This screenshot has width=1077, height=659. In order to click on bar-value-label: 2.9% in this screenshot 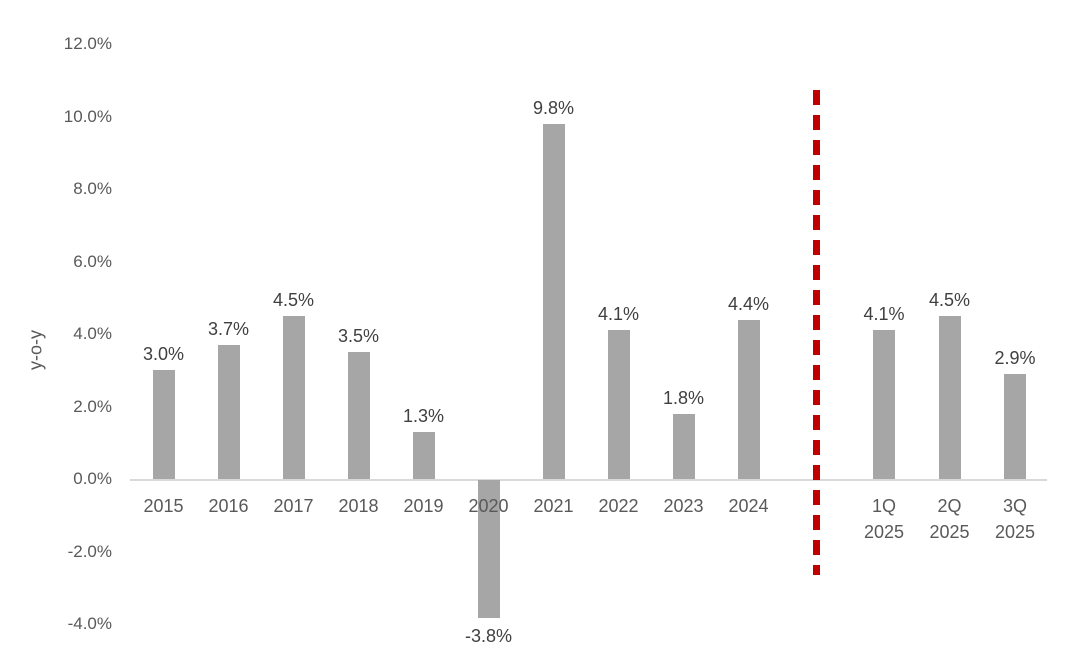, I will do `click(1015, 357)`.